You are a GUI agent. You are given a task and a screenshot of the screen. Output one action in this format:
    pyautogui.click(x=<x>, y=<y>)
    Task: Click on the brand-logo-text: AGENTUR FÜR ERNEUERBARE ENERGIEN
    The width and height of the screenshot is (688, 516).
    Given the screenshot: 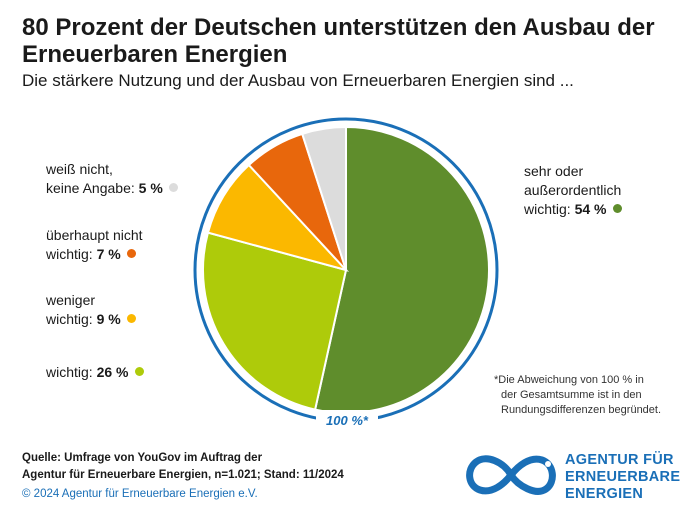 What is the action you would take?
    pyautogui.click(x=622, y=477)
    